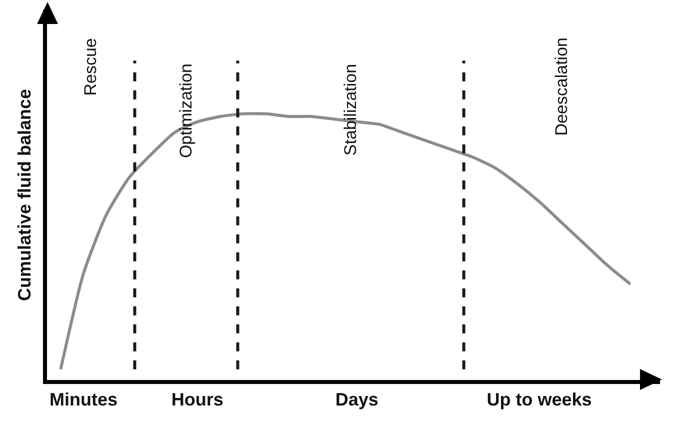 Image resolution: width=678 pixels, height=446 pixels. I want to click on x-tick-label: Minutes, so click(83, 400).